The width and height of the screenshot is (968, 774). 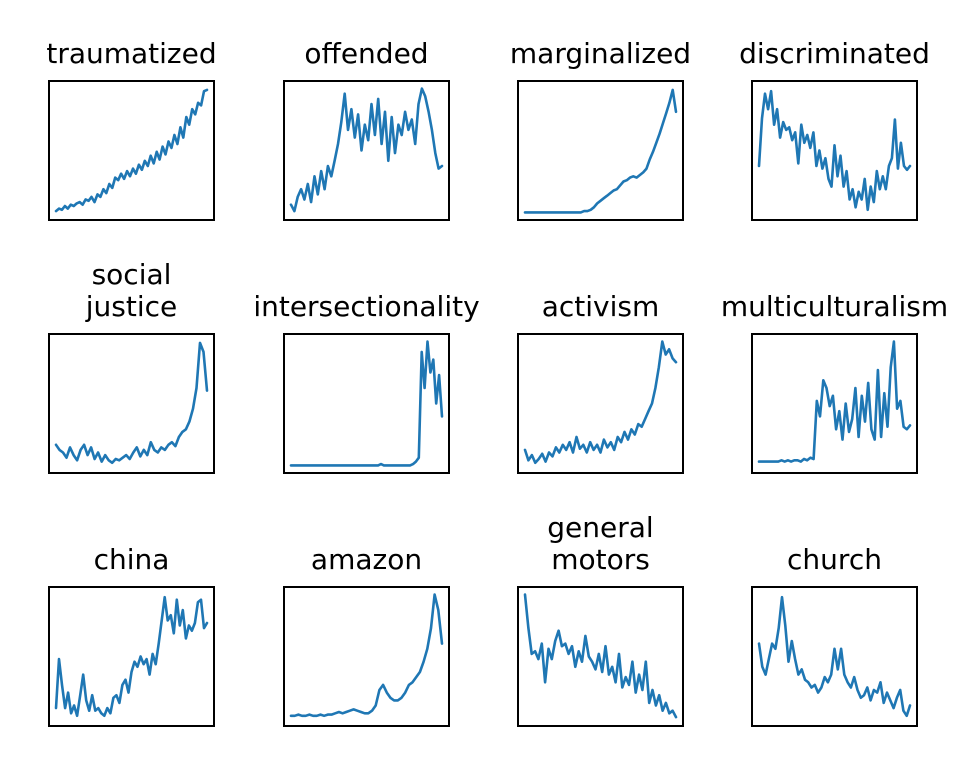 I want to click on panel-title-line: multiculturalism, so click(x=834, y=306).